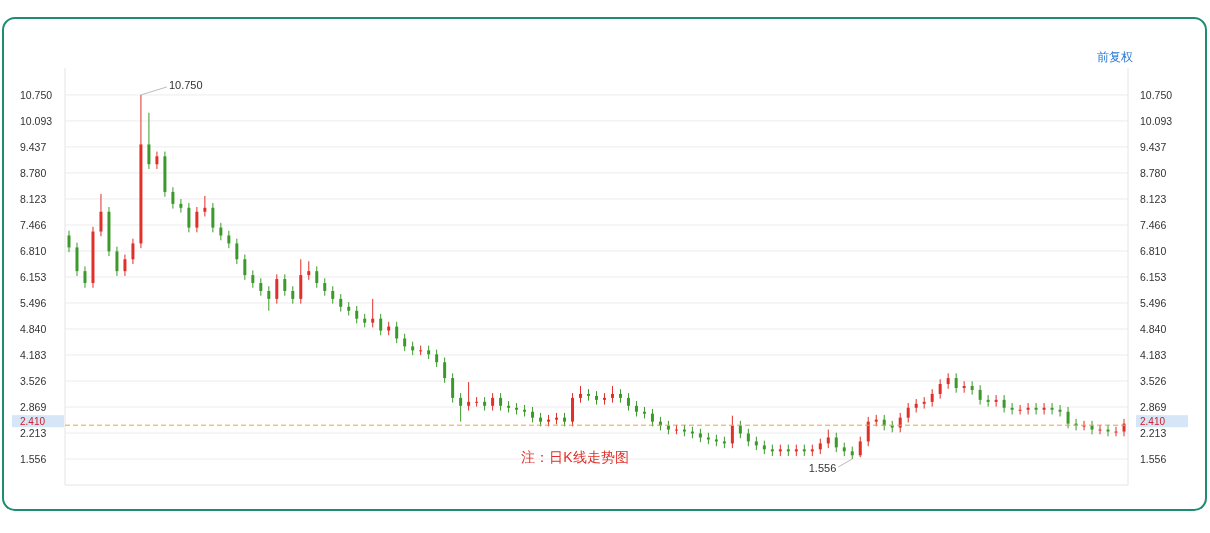  What do you see at coordinates (1153, 407) in the screenshot?
I see `y2-tick-label: 2.869` at bounding box center [1153, 407].